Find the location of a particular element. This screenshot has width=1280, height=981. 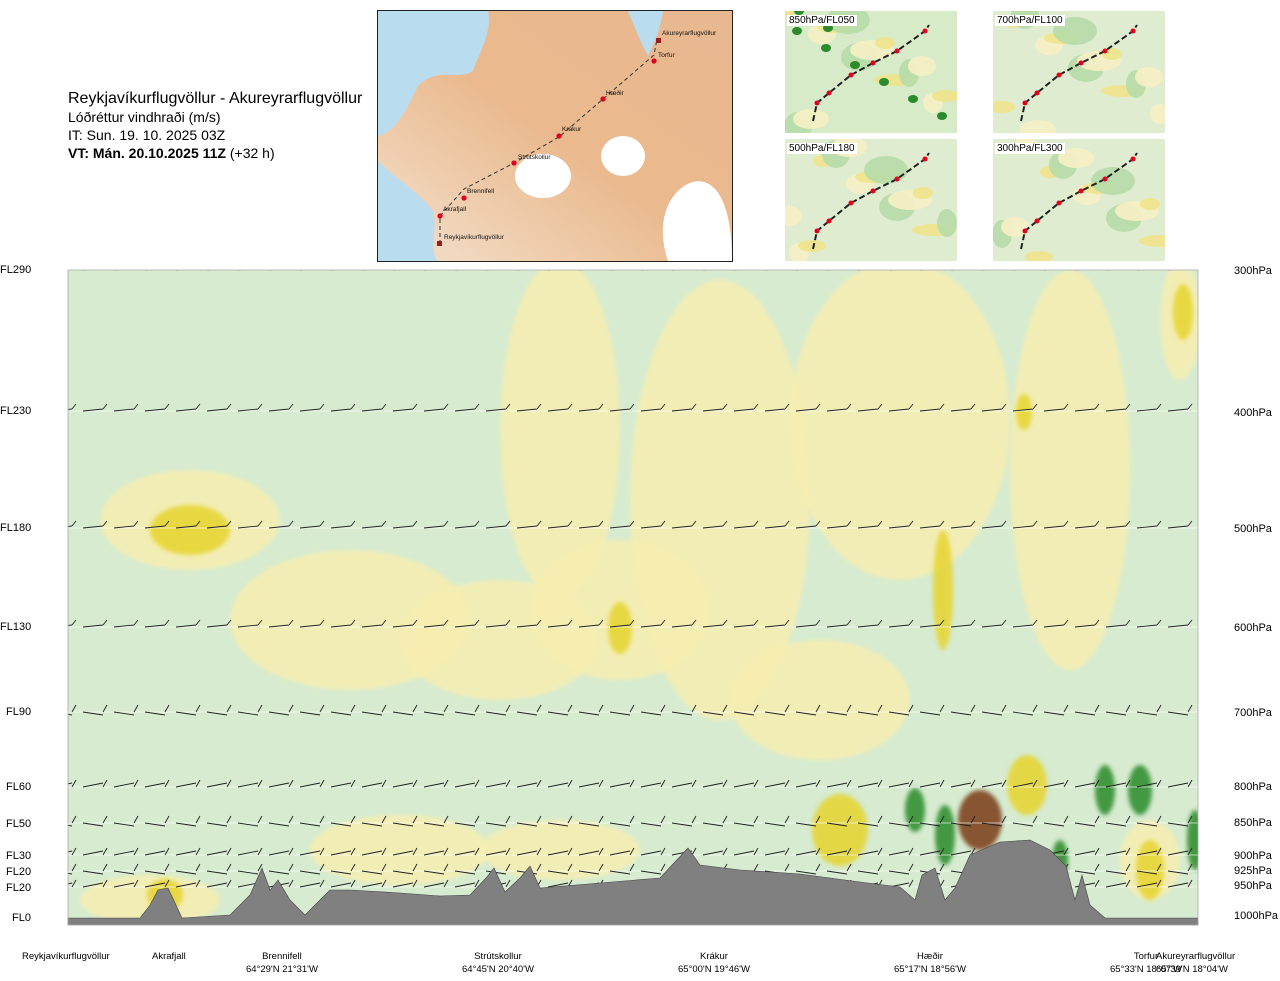

xlabel-brennifell-coords: 64°29'N 21°31'W is located at coordinates (282, 969).